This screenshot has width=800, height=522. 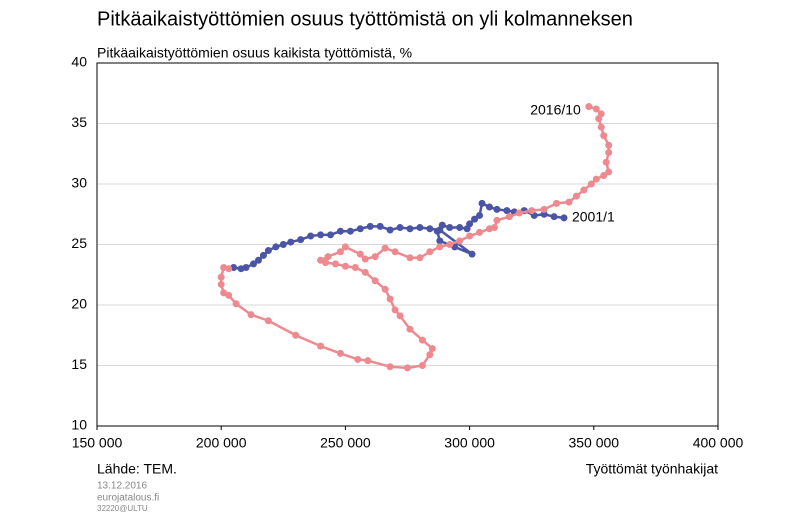 I want to click on annotation: 2016/10, so click(x=555, y=109).